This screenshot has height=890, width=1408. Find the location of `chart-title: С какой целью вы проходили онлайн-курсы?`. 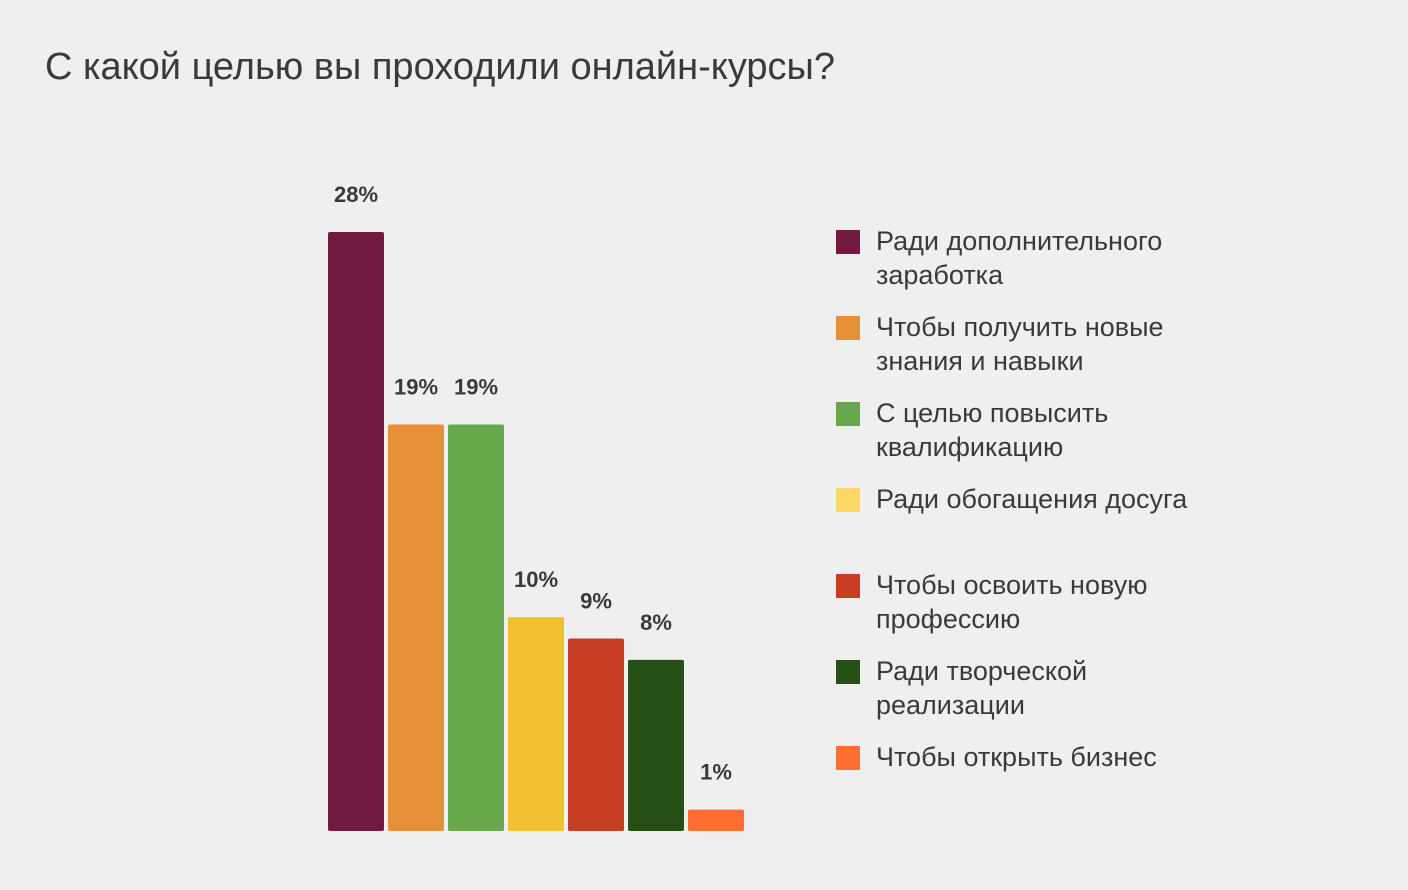

chart-title: С какой целью вы проходили онлайн-курсы? is located at coordinates (440, 67).